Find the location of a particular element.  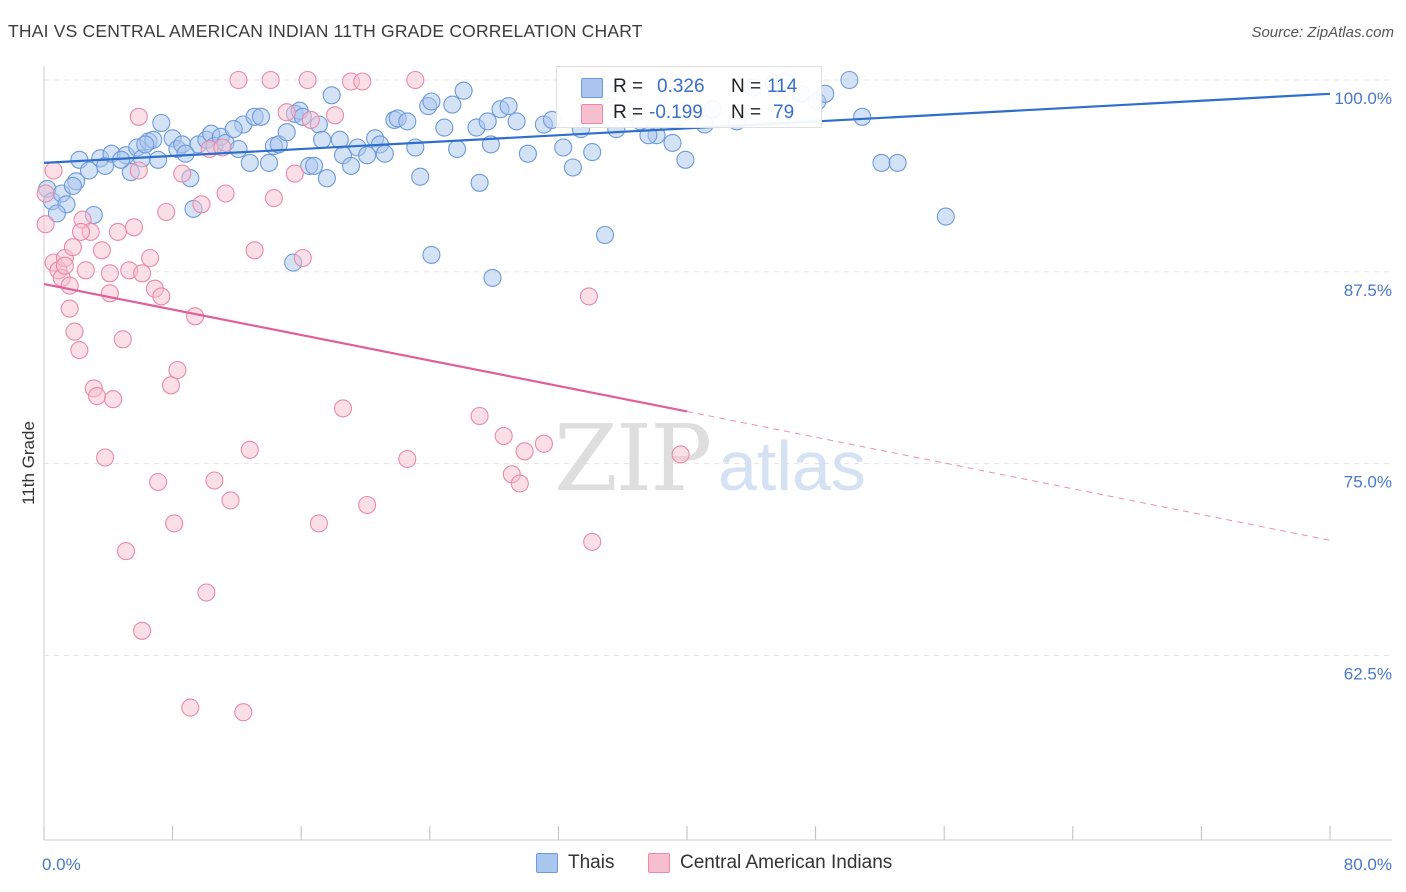

legend-r-value-thais: 0.326 is located at coordinates (681, 86).